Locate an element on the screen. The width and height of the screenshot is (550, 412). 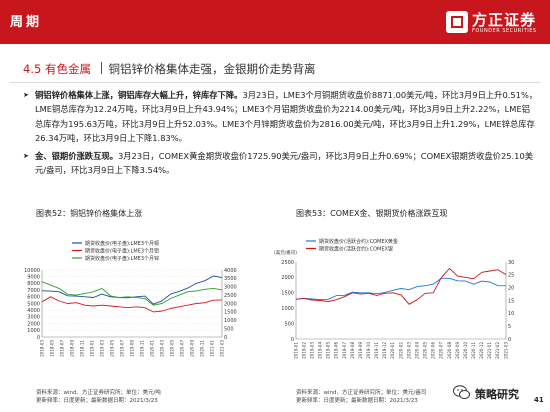
x-tick-label: 2018-03 is located at coordinates (41, 348).